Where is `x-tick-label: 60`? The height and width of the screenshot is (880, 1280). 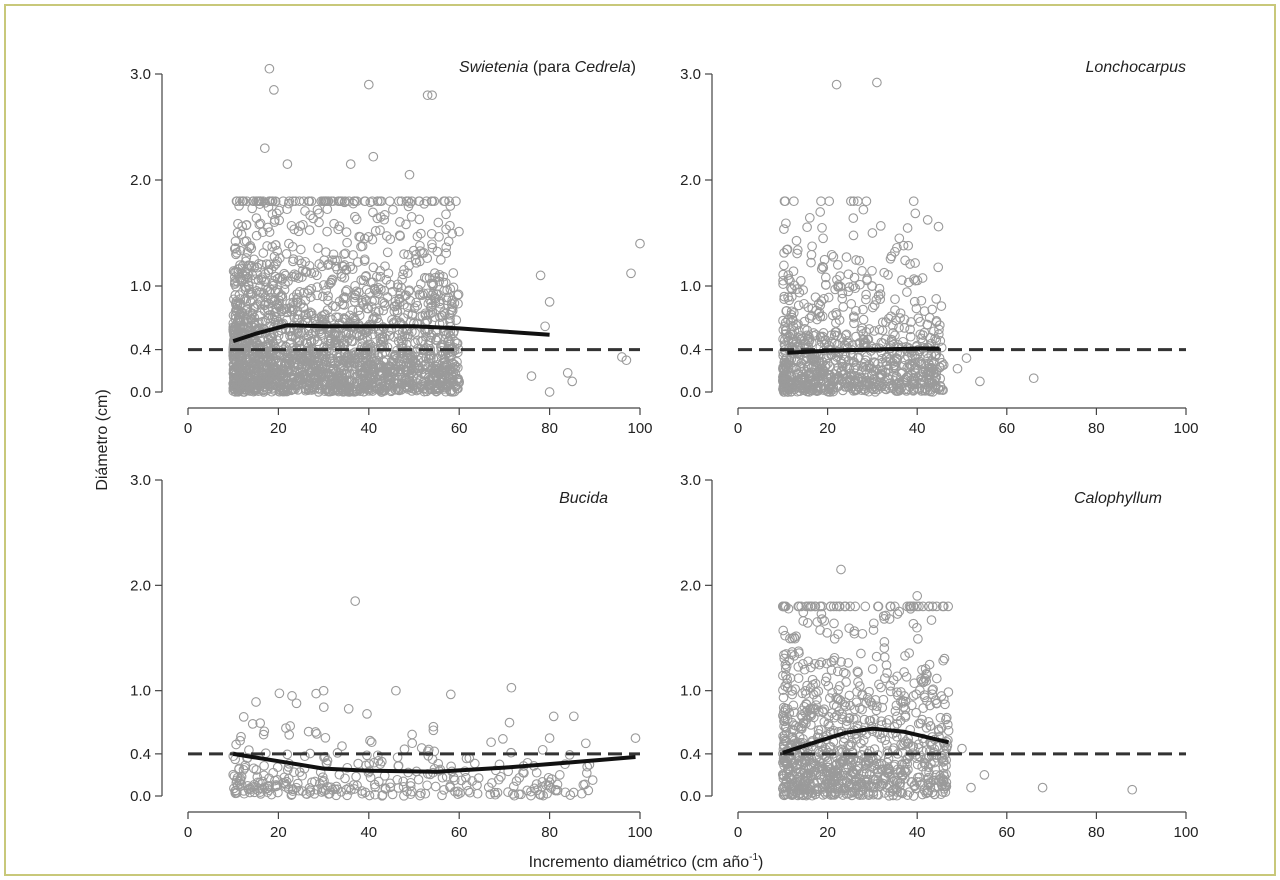 x-tick-label: 60 is located at coordinates (1006, 832).